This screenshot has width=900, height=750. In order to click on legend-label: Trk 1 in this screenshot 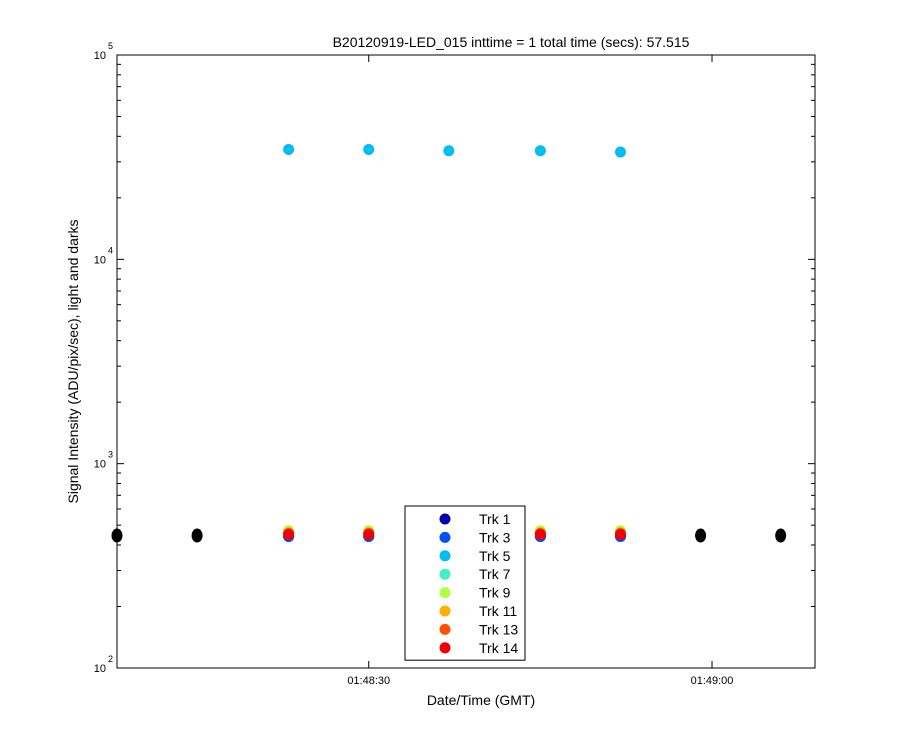, I will do `click(495, 519)`.